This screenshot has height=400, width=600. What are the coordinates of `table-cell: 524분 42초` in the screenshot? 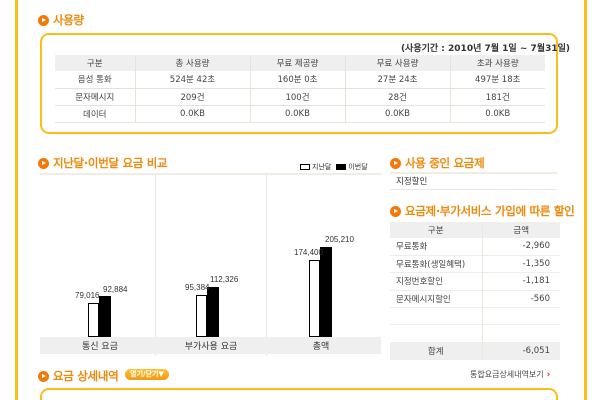 It's located at (193, 80).